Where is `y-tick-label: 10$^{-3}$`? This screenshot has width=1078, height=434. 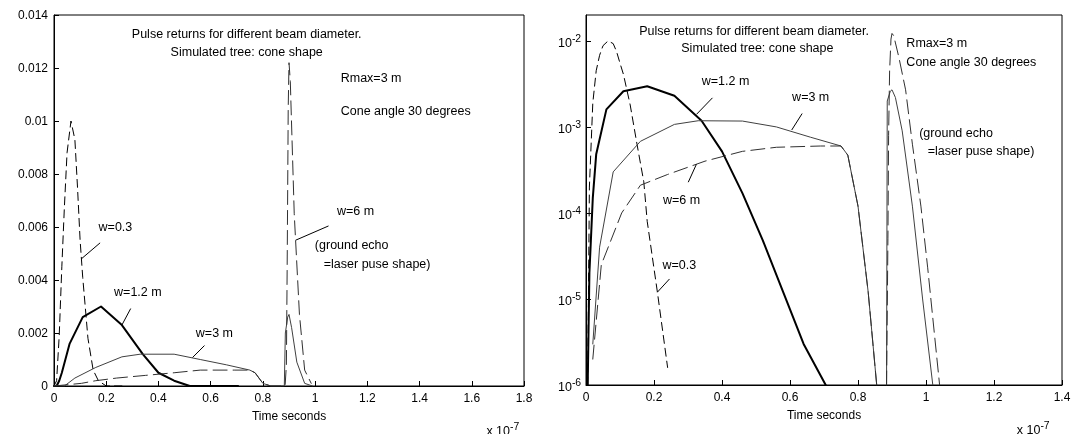
y-tick-label: 10$^{-3}$ is located at coordinates (570, 127).